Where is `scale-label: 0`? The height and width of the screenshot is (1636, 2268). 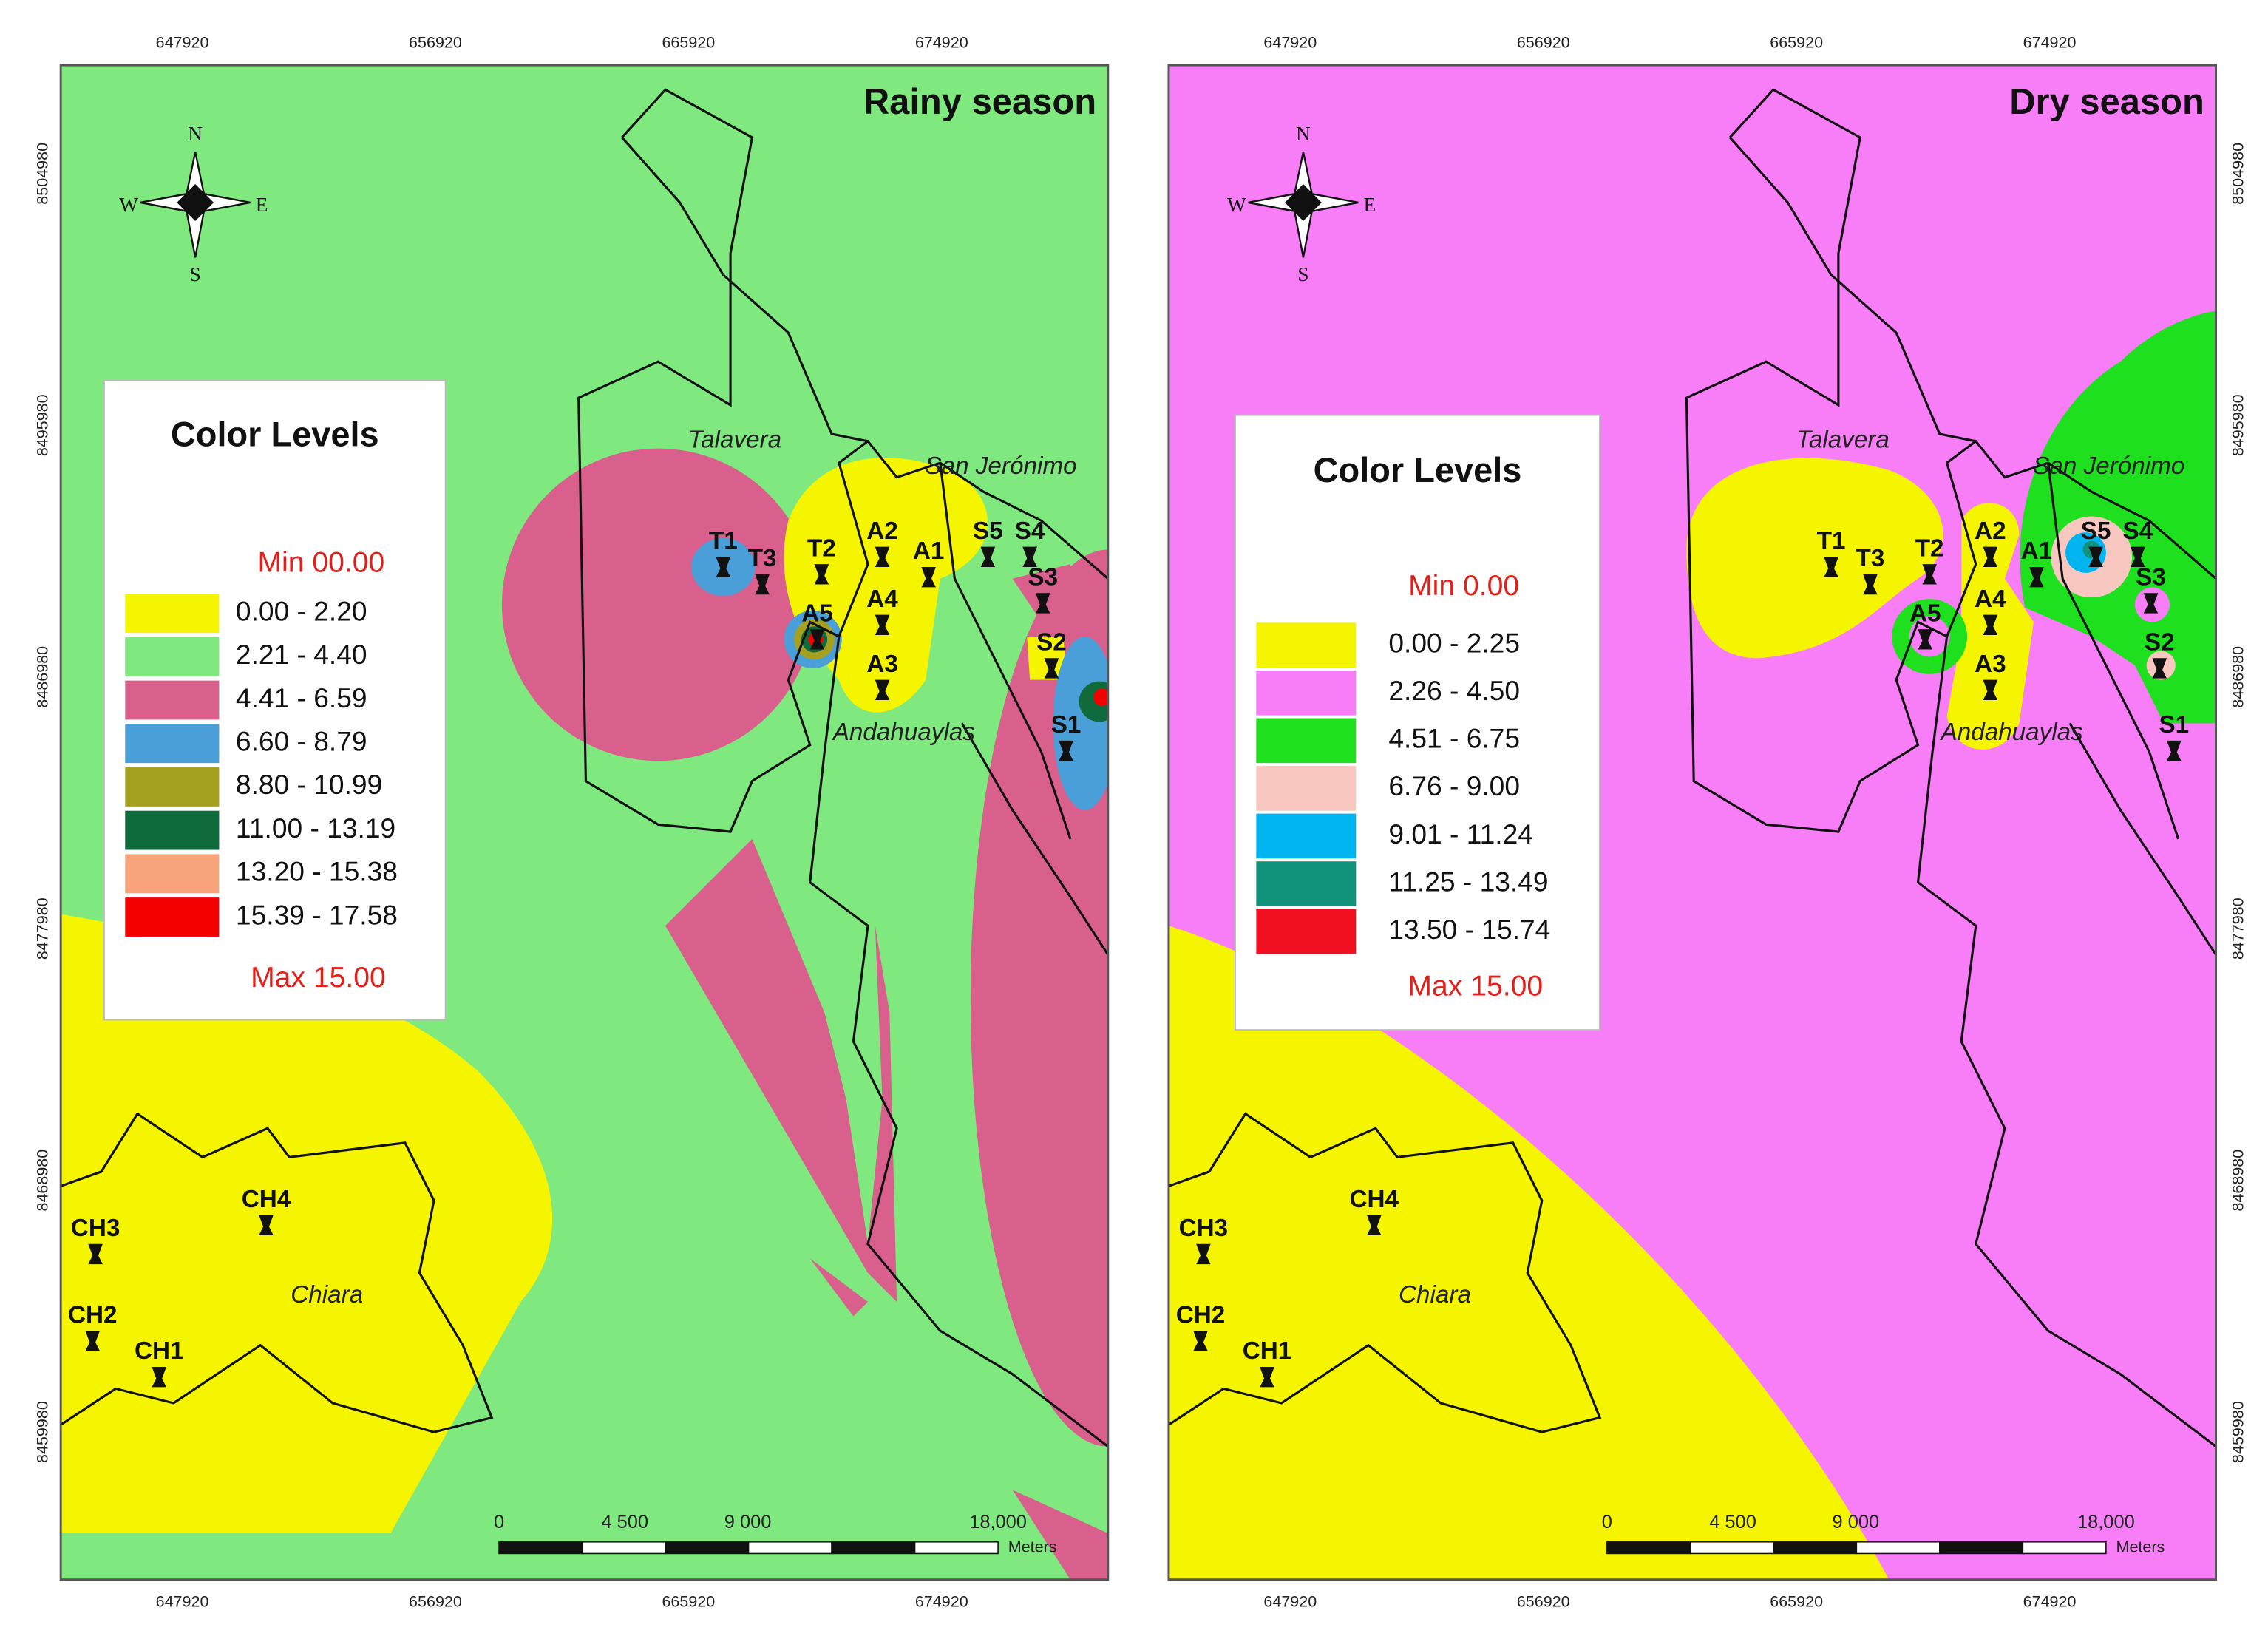 scale-label: 0 is located at coordinates (499, 1522).